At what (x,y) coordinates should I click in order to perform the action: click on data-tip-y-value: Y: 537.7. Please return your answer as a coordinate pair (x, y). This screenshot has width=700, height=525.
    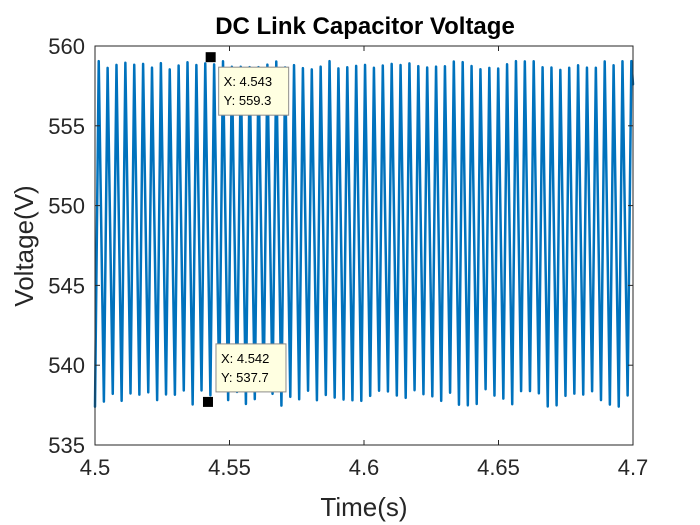
    Looking at the image, I should click on (245, 377).